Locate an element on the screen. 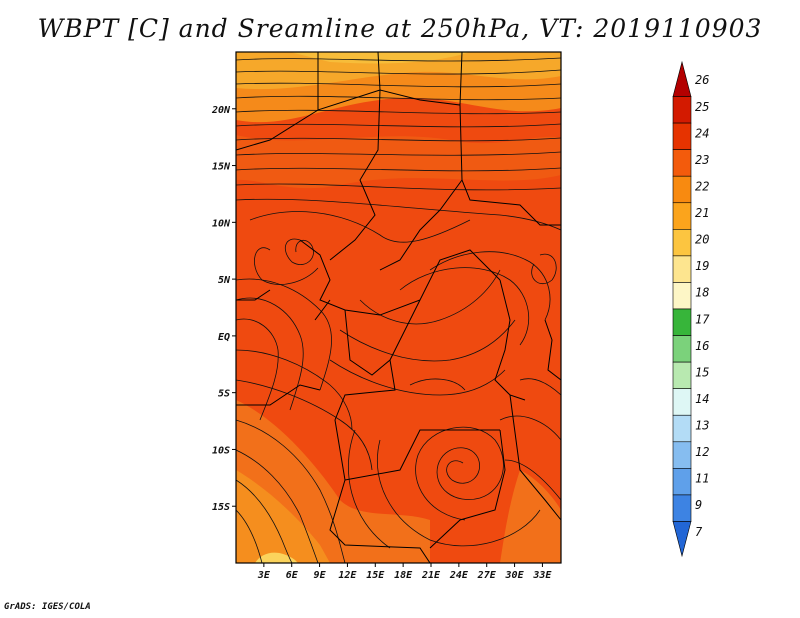 The image size is (800, 618). colorbar-label: 13 is located at coordinates (702, 426).